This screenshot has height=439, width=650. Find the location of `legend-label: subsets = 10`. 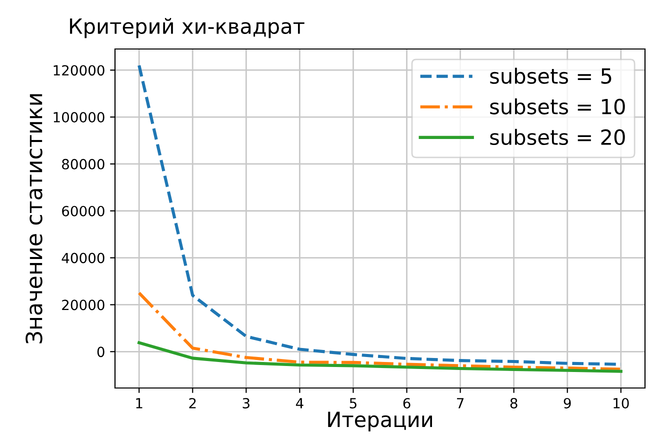

legend-label: subsets = 10 is located at coordinates (557, 106).